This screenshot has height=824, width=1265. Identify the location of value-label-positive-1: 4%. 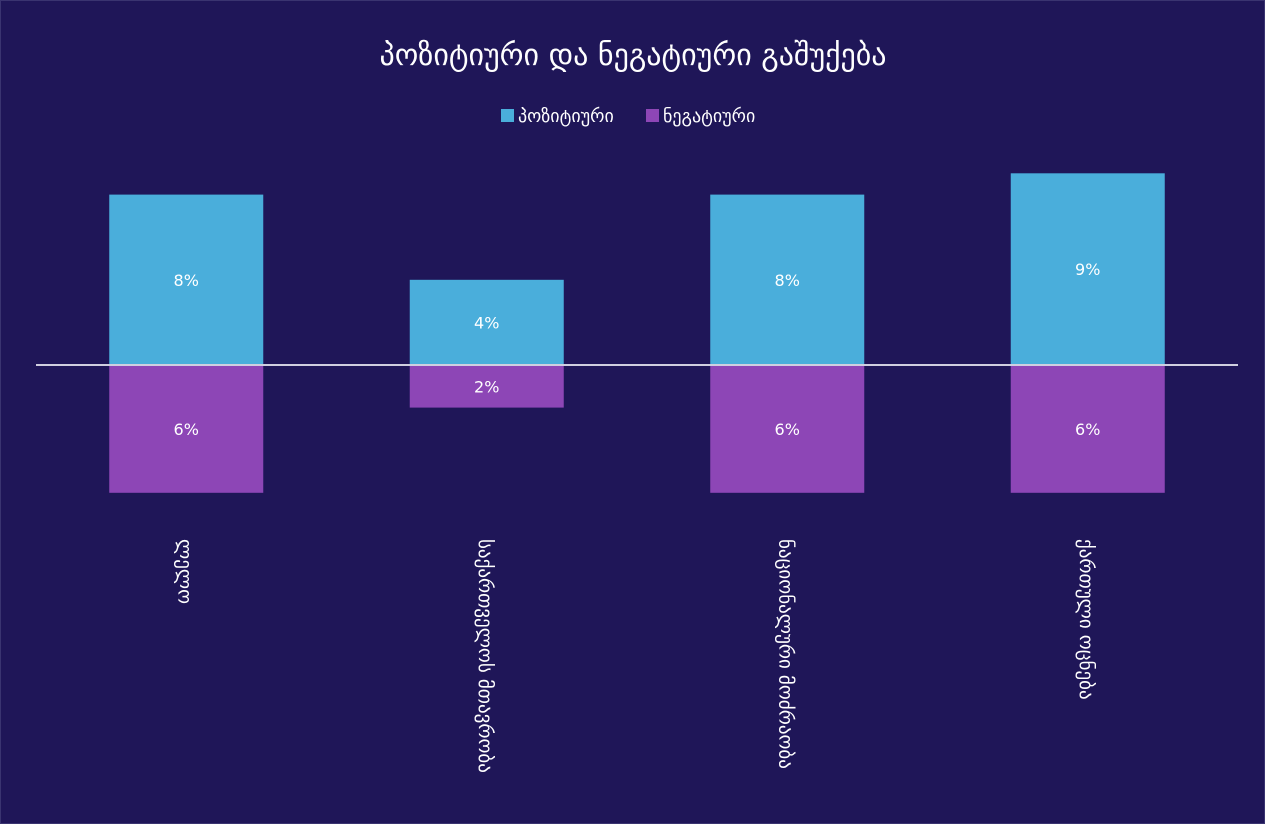
(486, 322).